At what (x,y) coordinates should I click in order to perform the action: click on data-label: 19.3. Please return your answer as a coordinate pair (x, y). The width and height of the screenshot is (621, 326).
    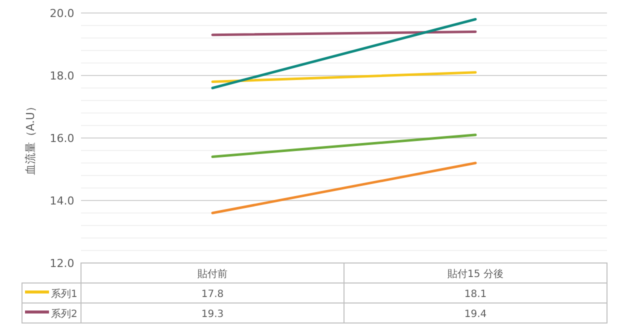
    Looking at the image, I should click on (212, 314).